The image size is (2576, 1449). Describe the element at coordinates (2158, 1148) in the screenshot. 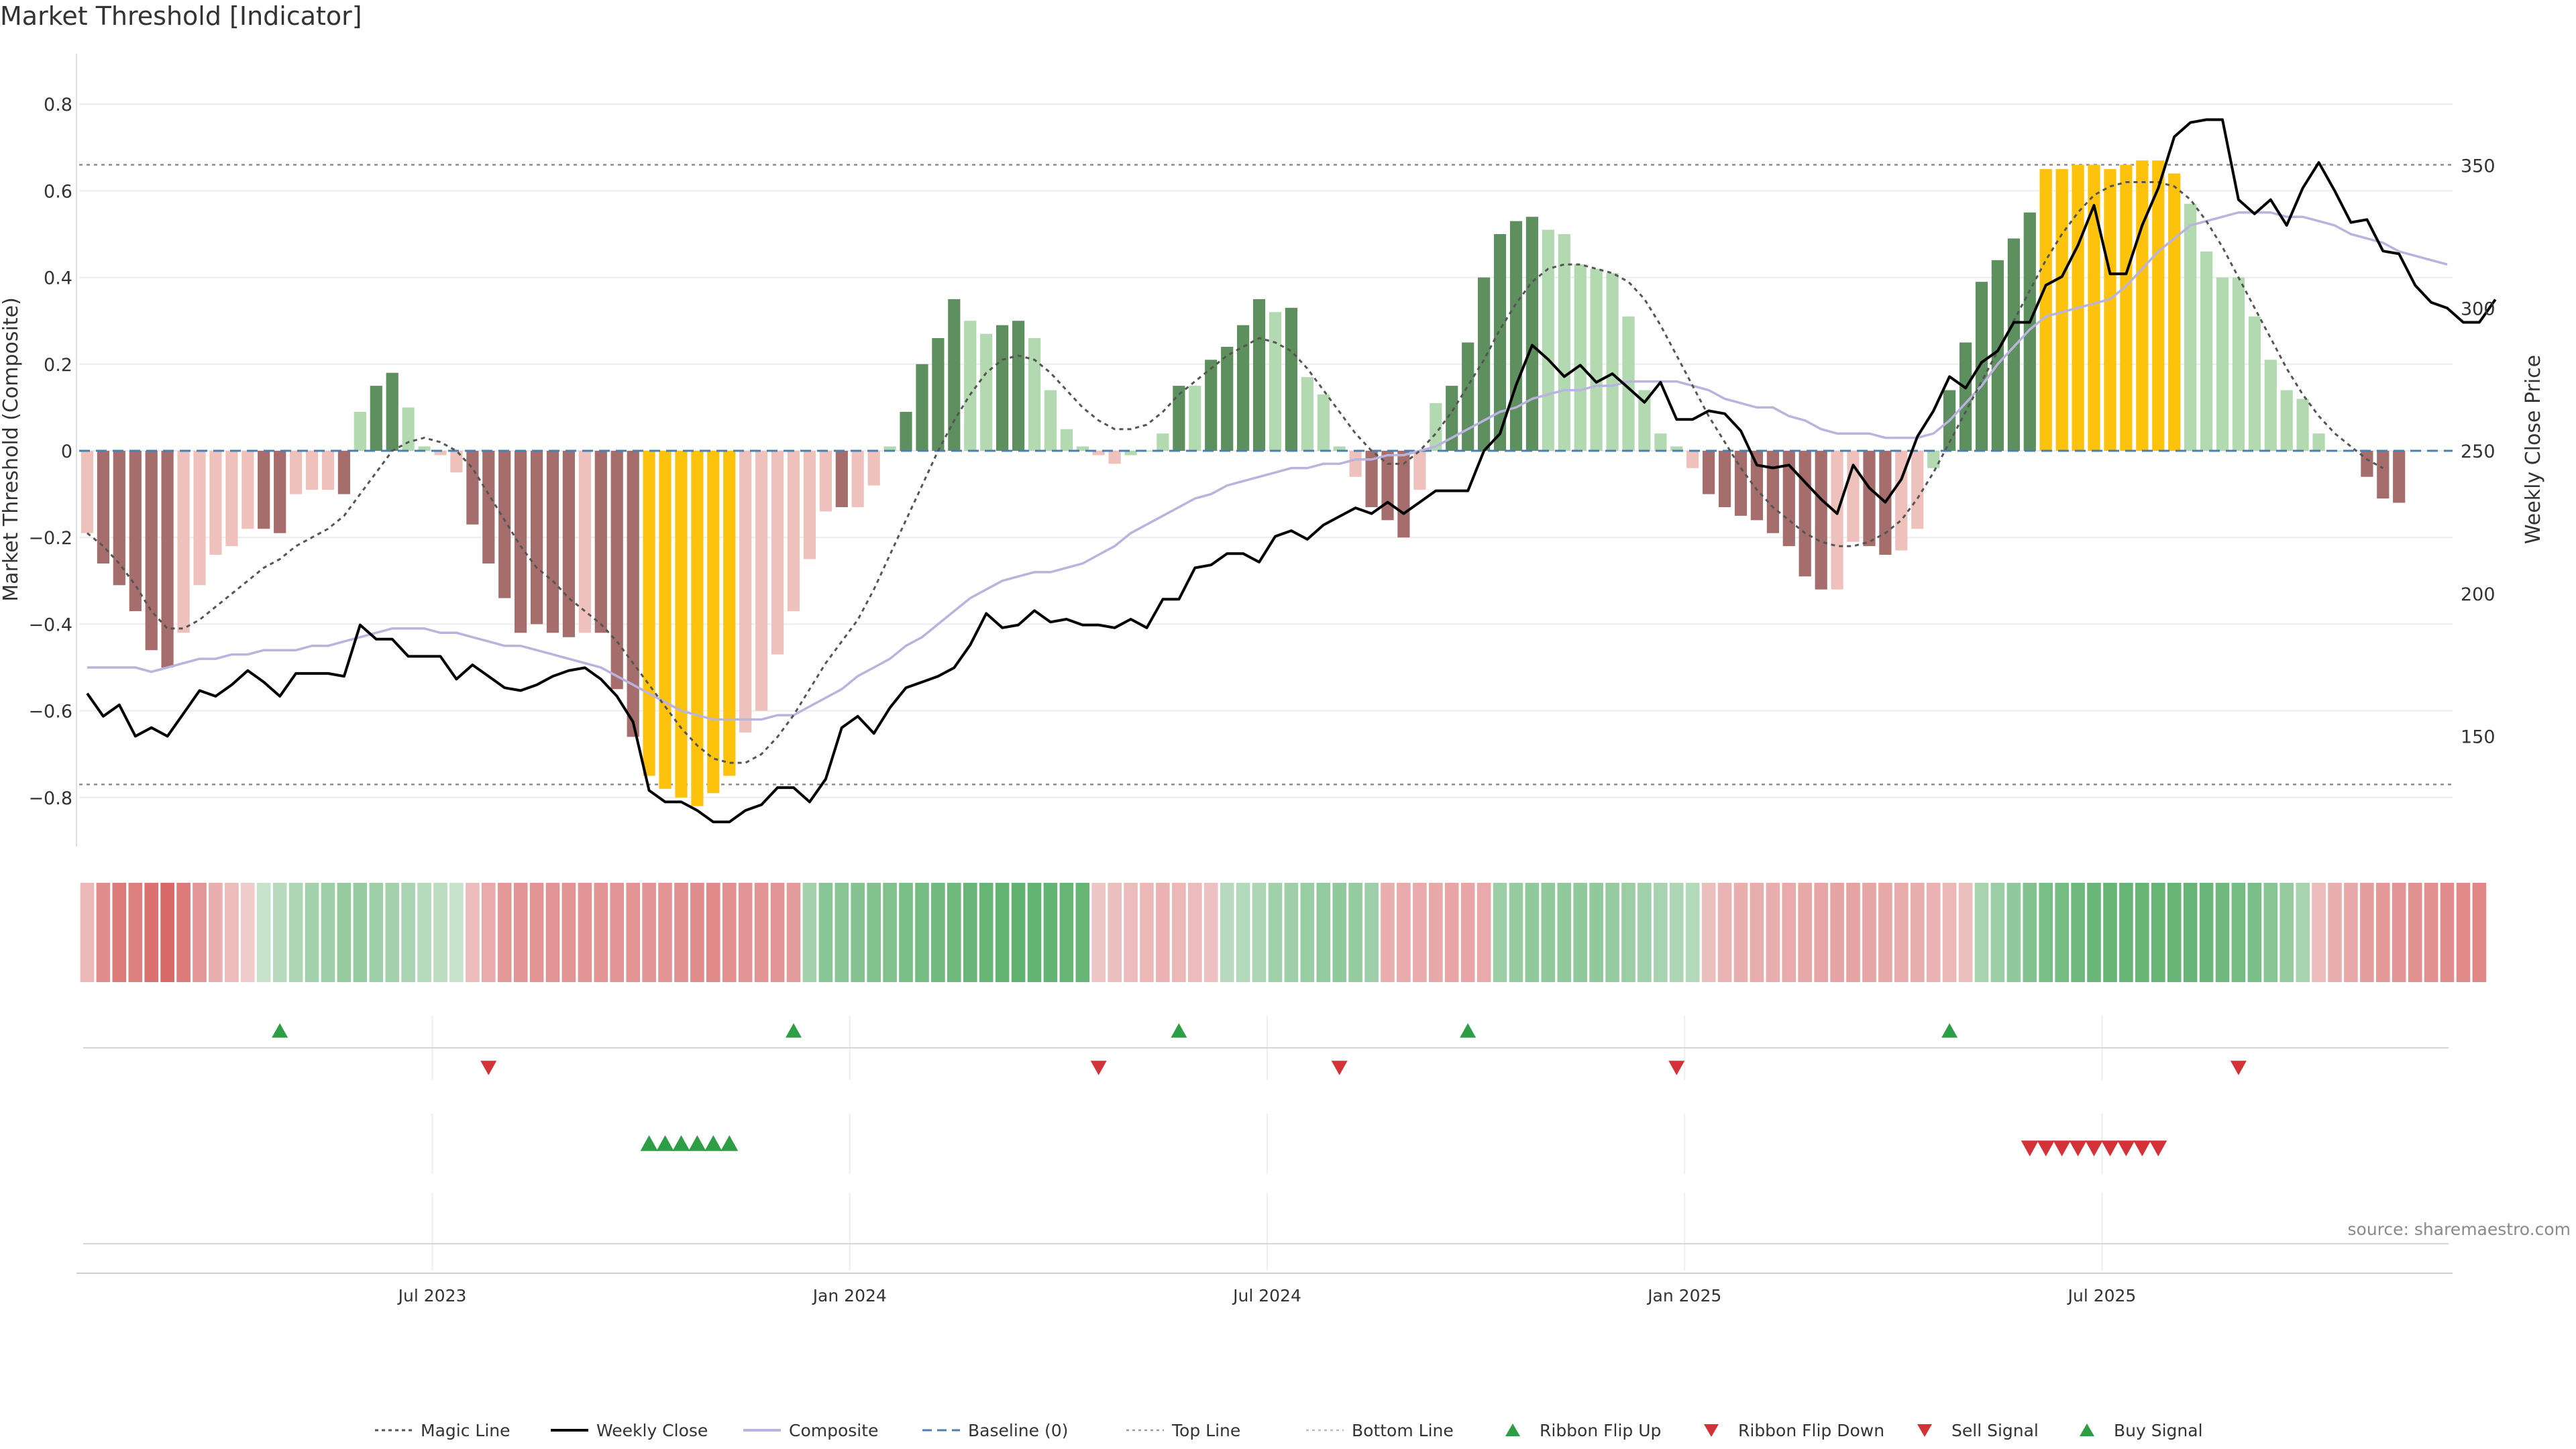

I see `sell-signal-marker` at that location.